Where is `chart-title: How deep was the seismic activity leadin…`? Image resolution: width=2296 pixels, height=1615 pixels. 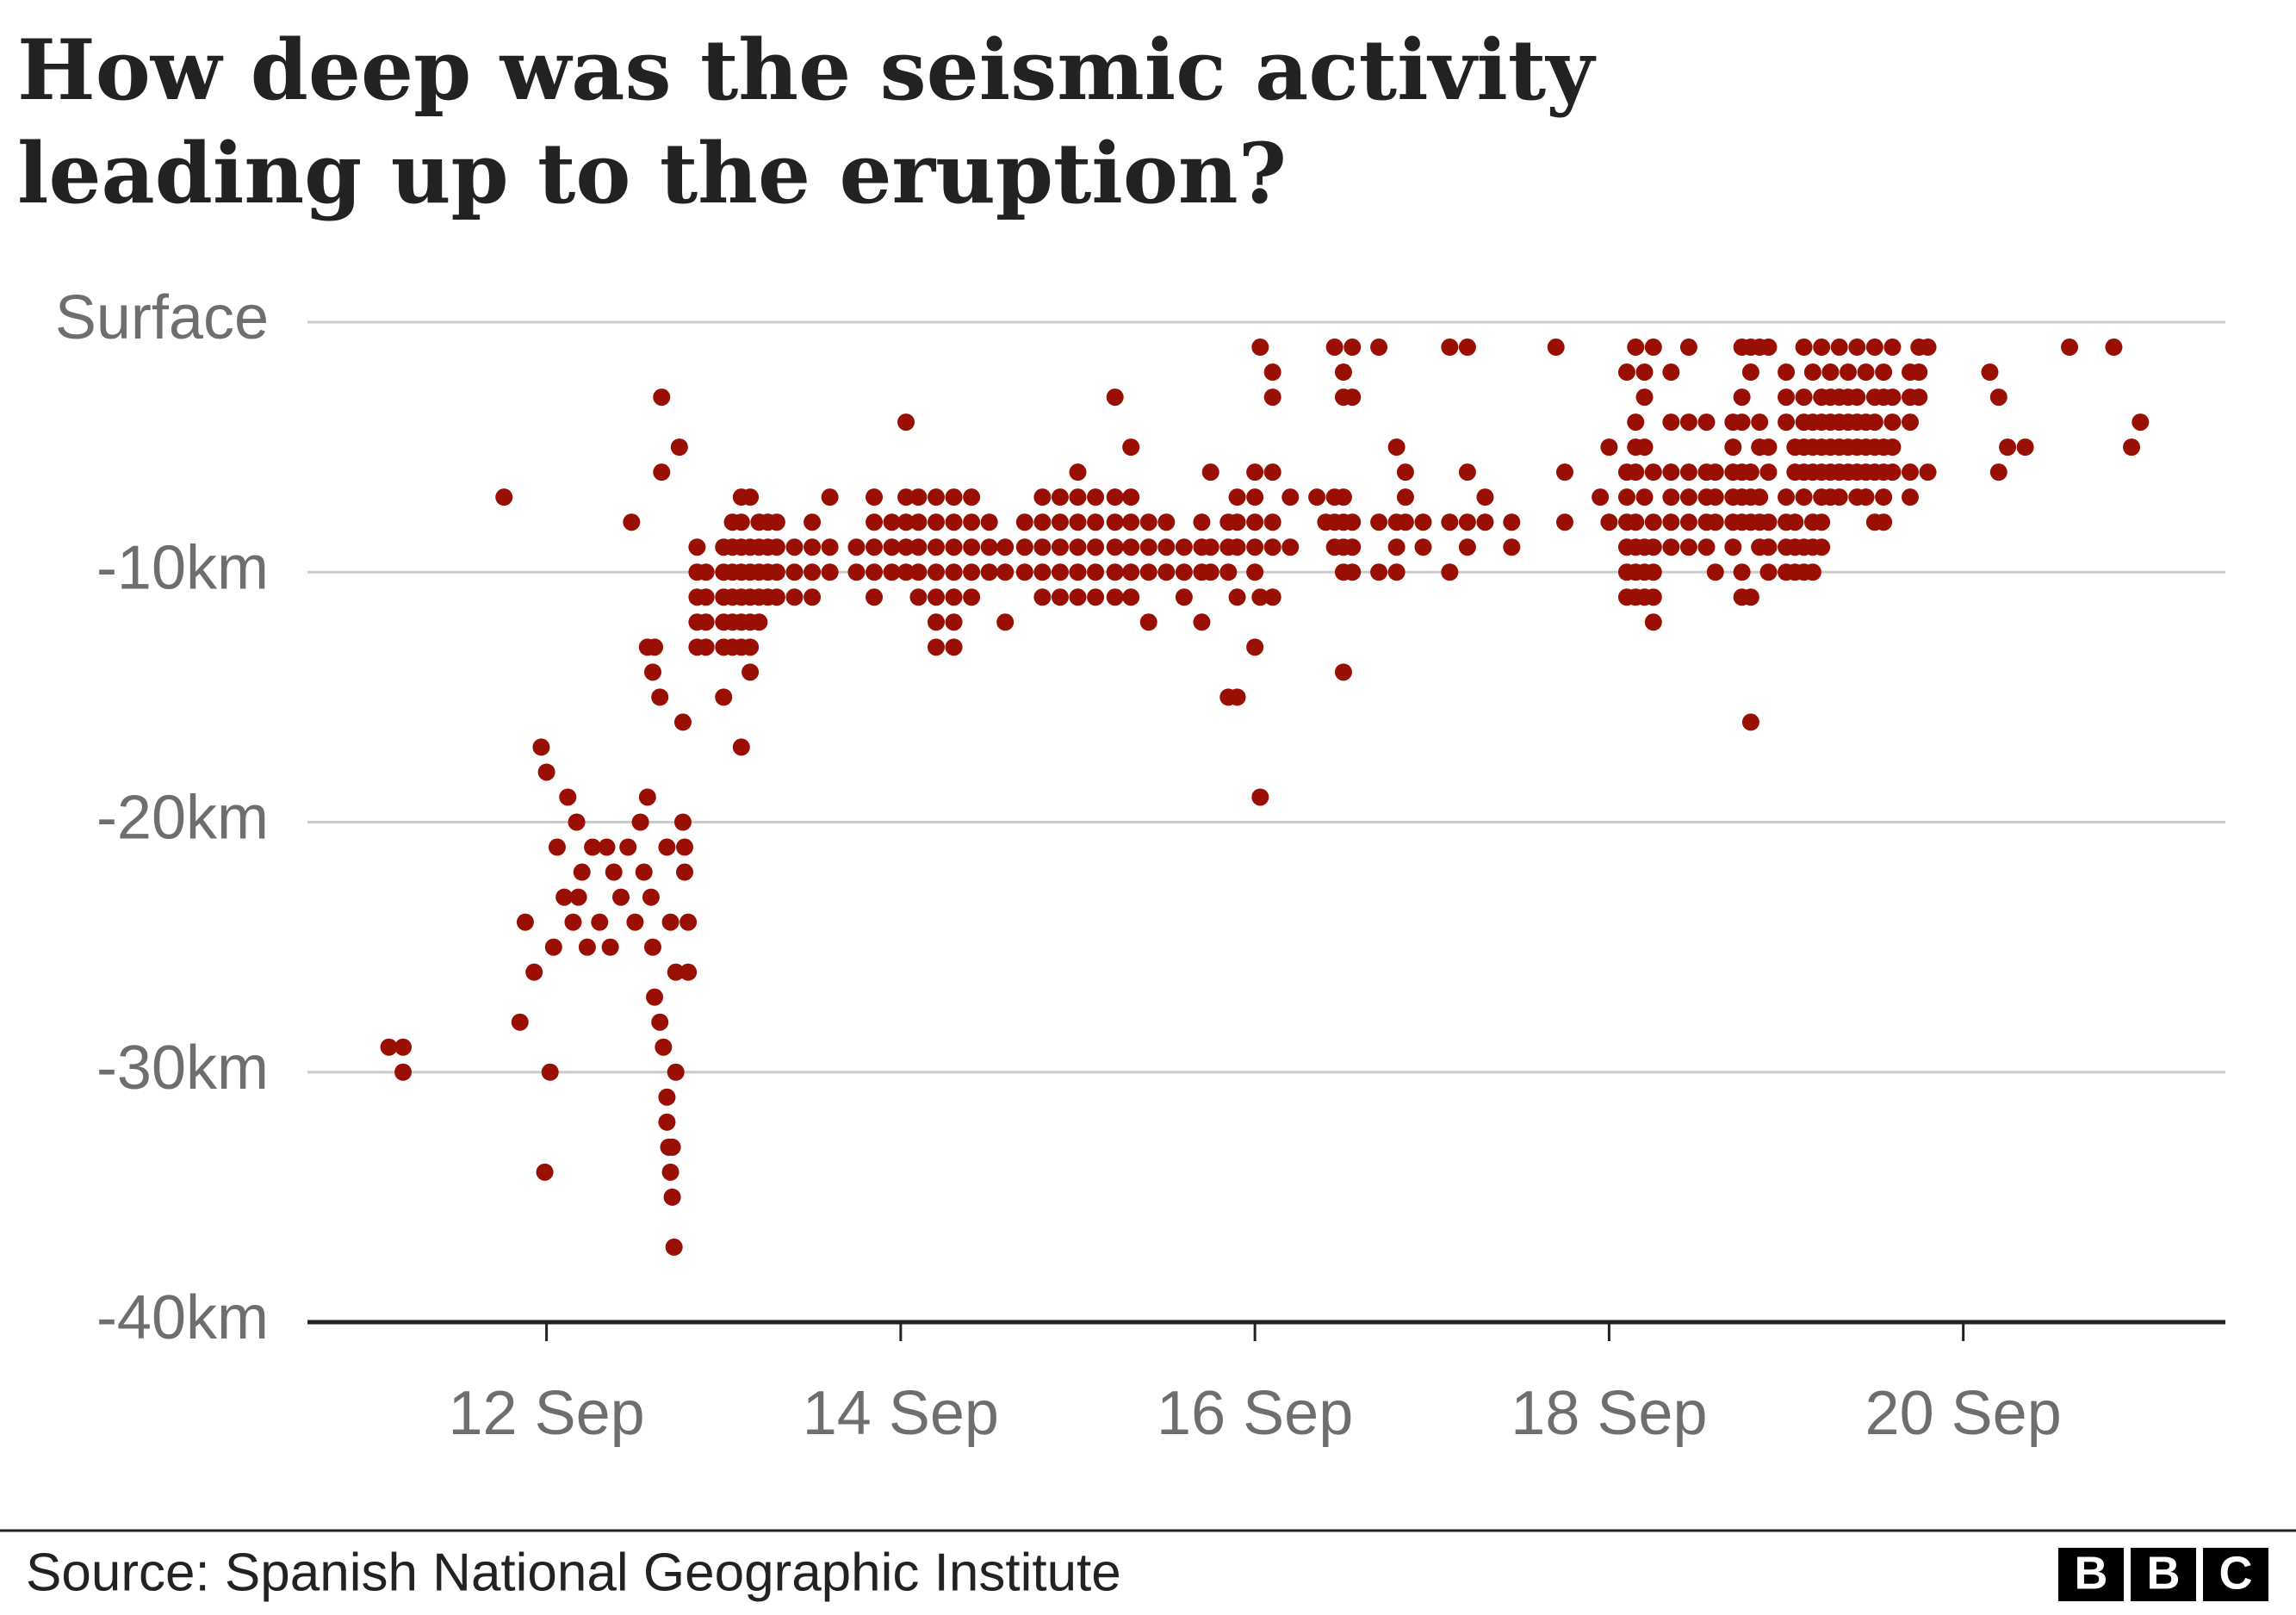
chart-title: How deep was the seismic activity leadin… is located at coordinates (805, 122).